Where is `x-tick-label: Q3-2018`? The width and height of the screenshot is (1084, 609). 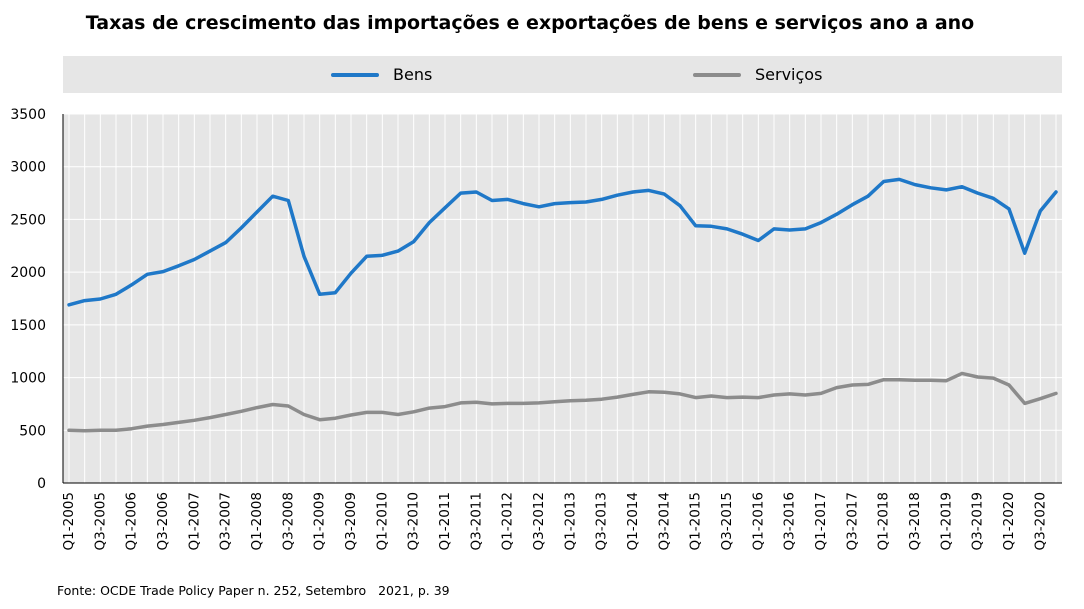 x-tick-label: Q3-2018 is located at coordinates (915, 521).